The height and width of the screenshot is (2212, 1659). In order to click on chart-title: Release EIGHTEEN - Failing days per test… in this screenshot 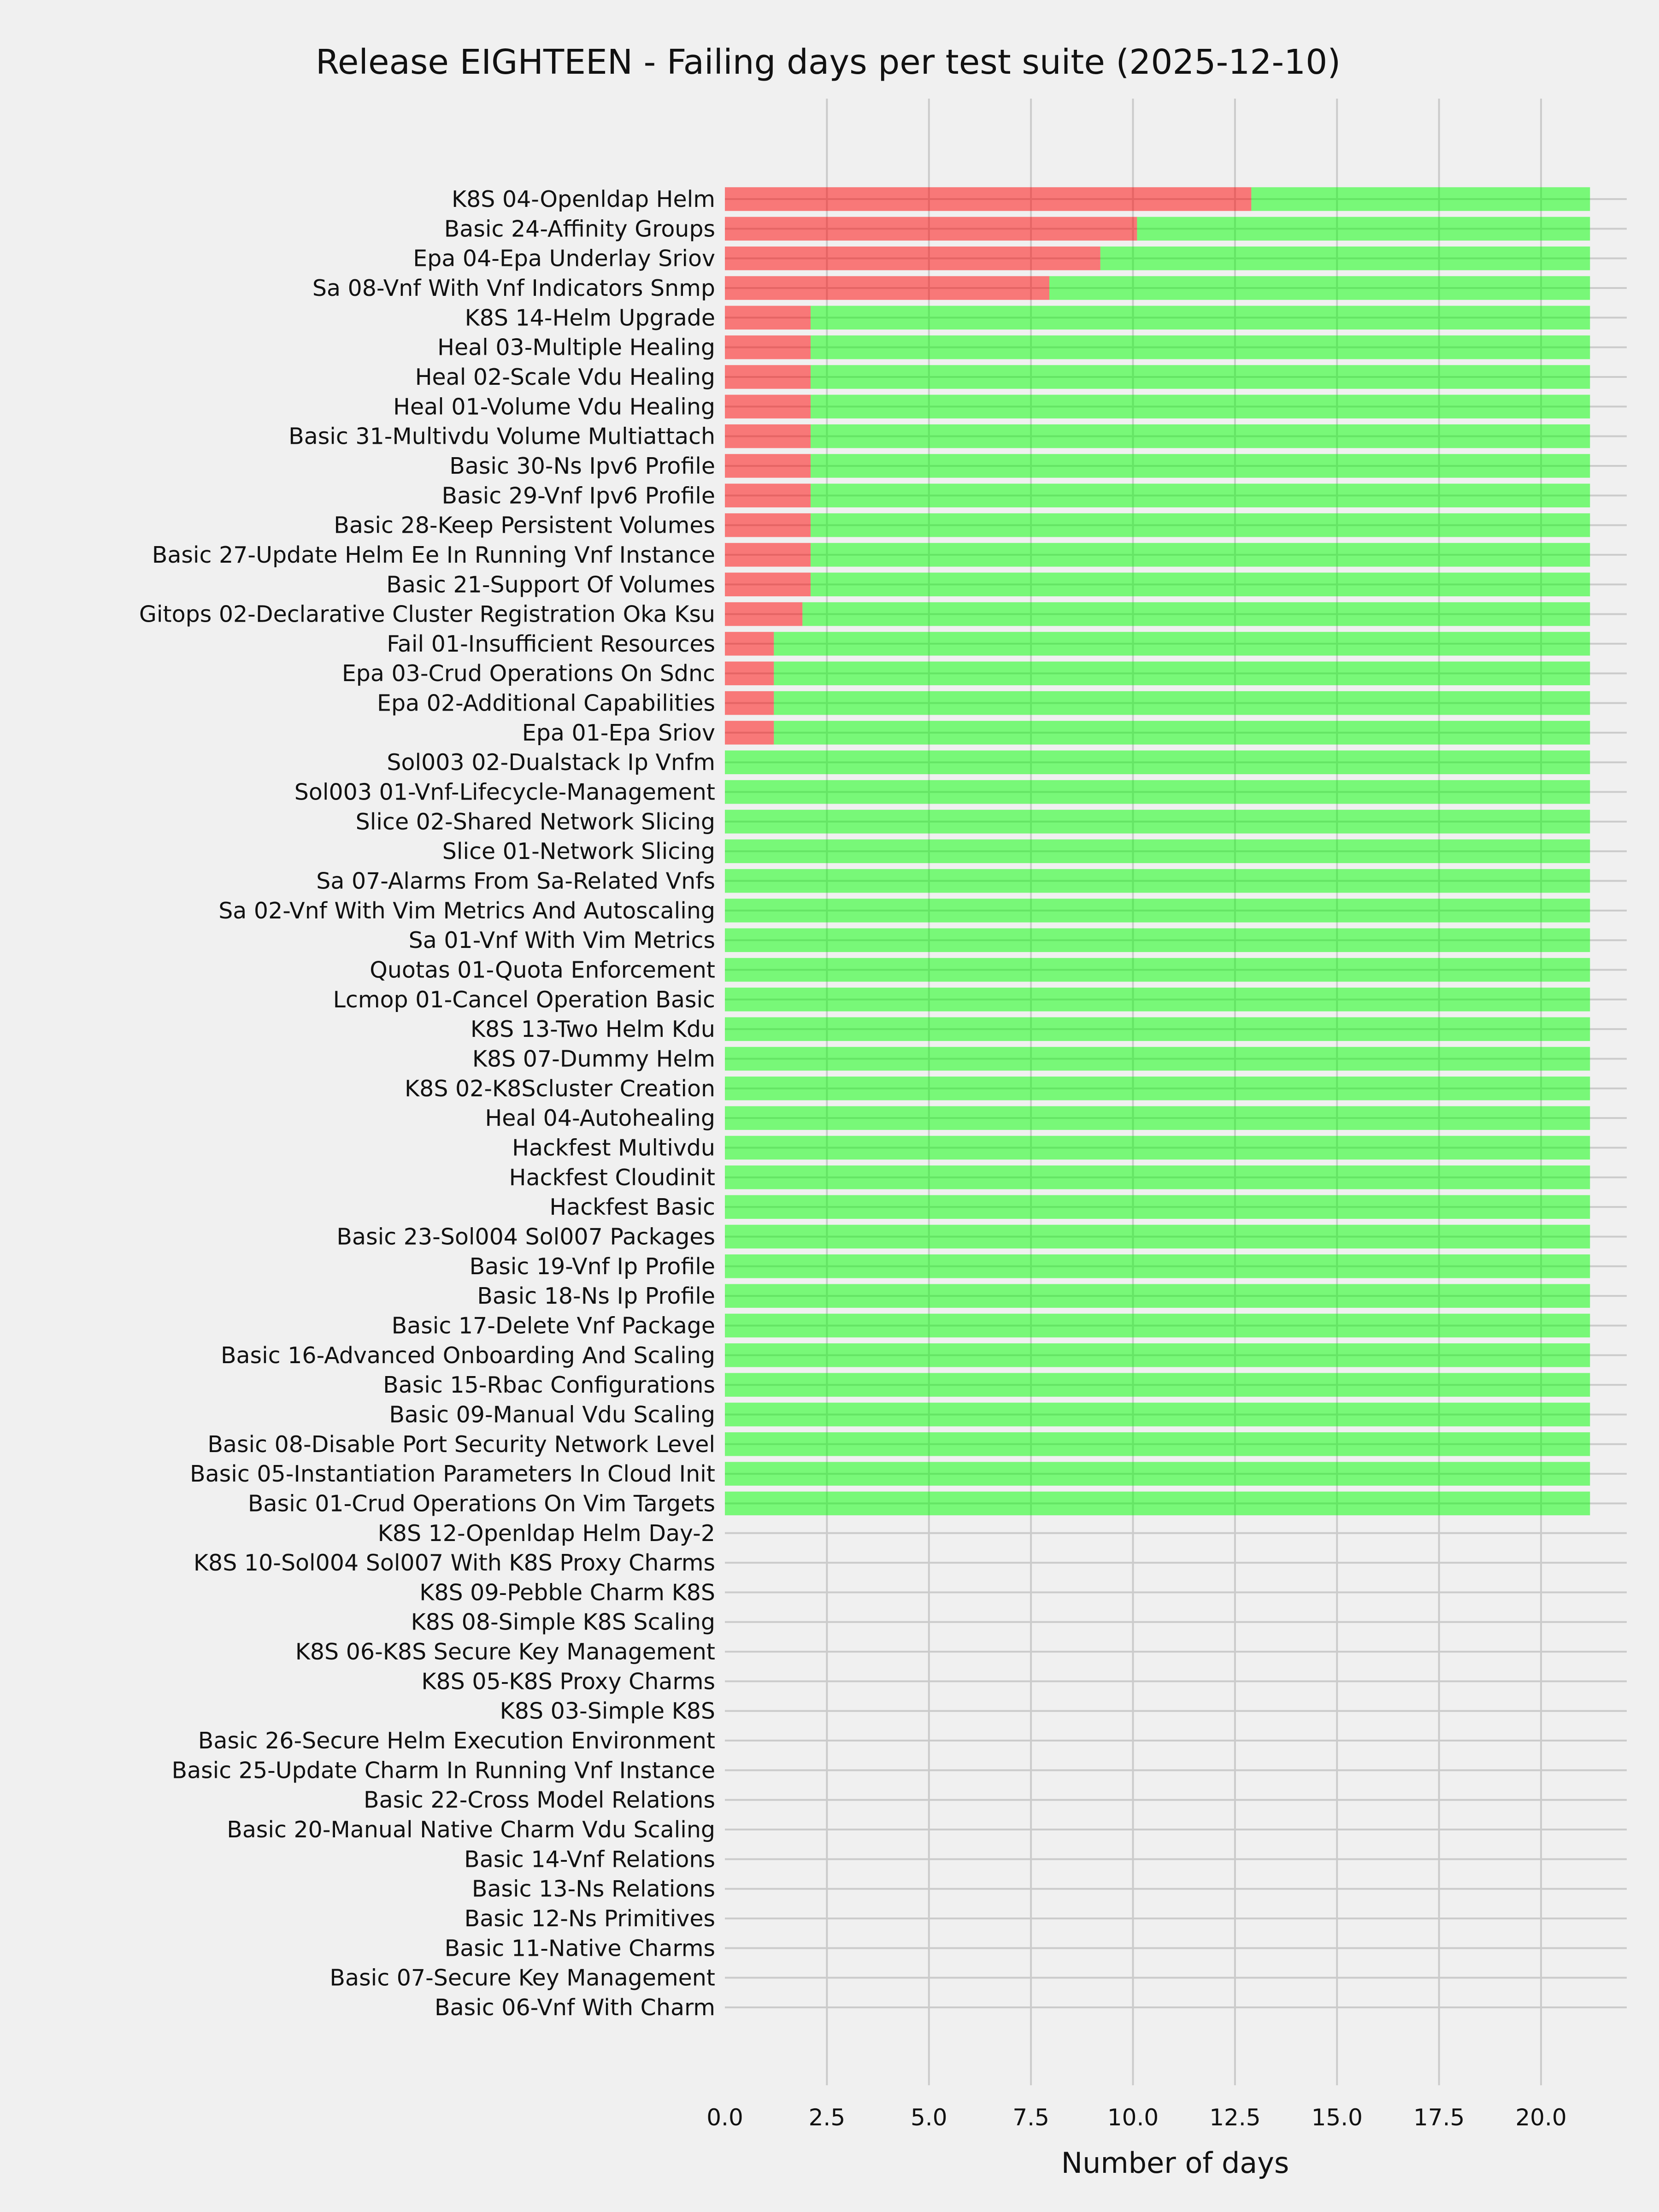, I will do `click(828, 62)`.